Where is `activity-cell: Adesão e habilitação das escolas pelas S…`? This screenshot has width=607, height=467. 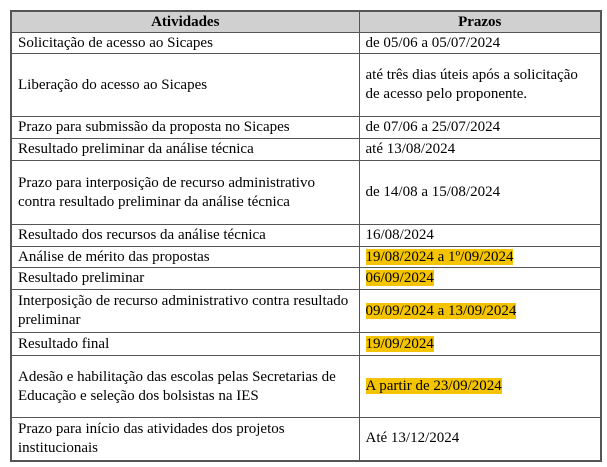 activity-cell: Adesão e habilitação das escolas pelas S… is located at coordinates (185, 386).